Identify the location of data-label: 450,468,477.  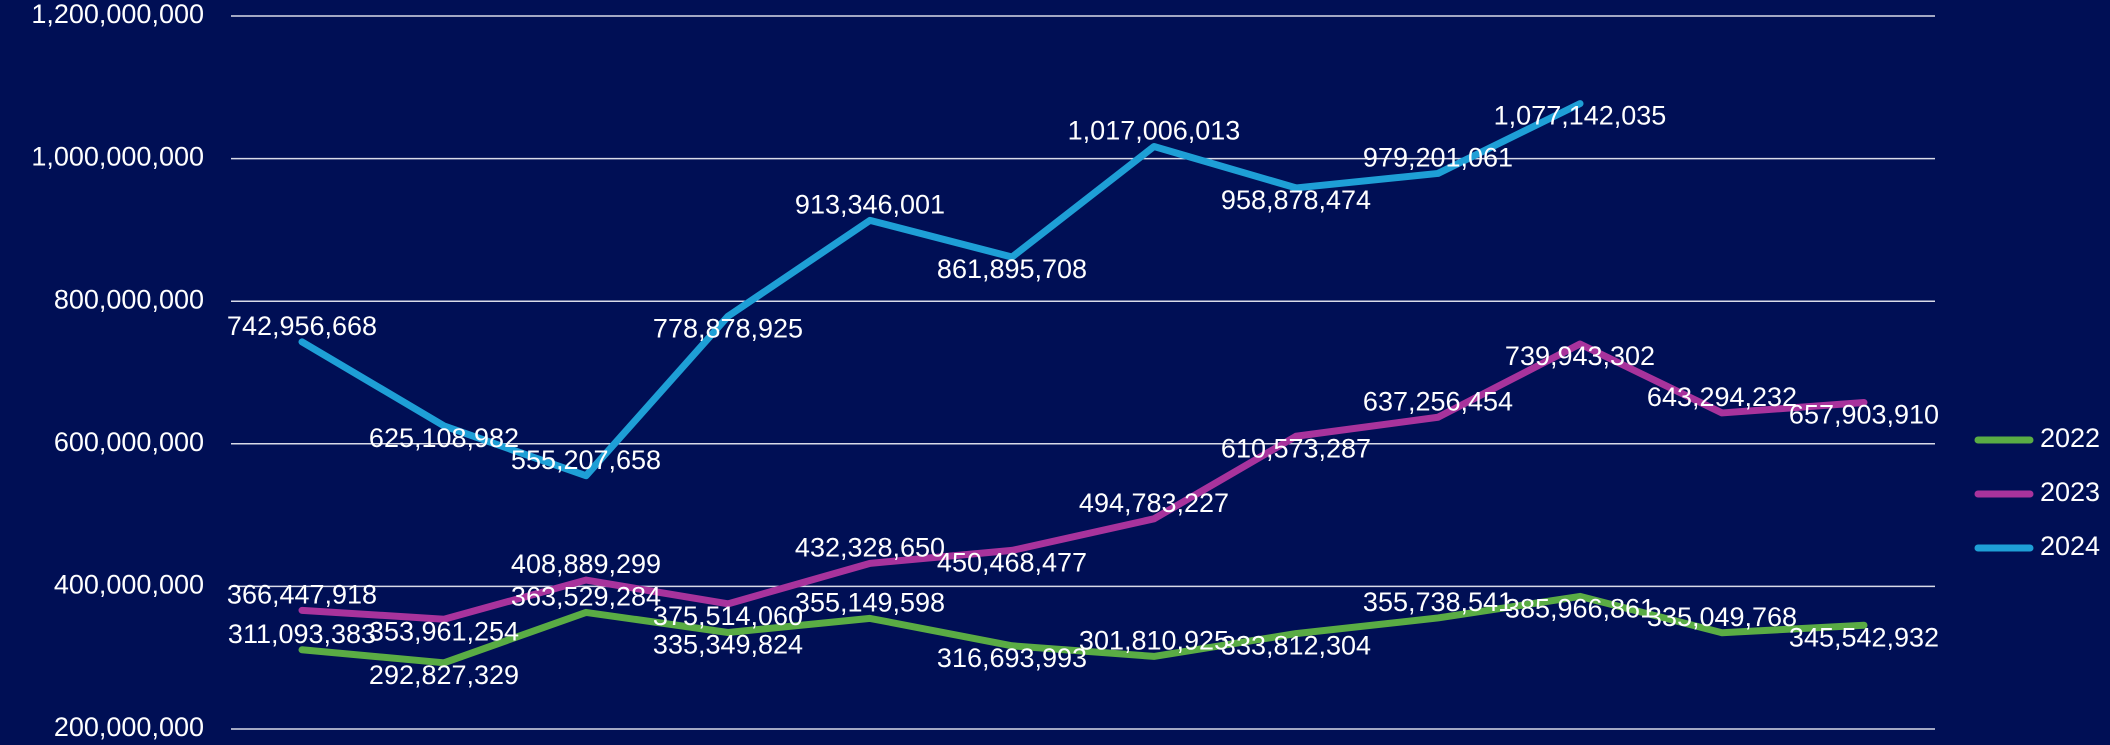
(1012, 563).